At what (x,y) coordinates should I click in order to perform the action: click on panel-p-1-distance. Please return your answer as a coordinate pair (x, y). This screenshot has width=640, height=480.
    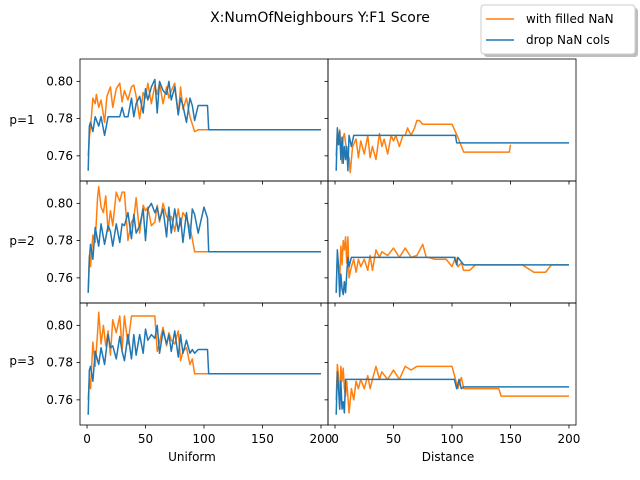
    Looking at the image, I should click on (450, 121).